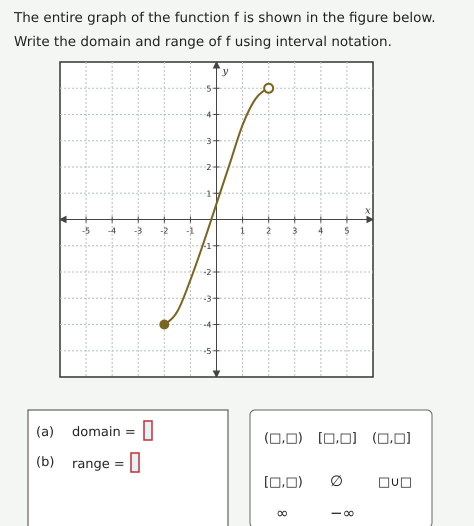  What do you see at coordinates (86, 231) in the screenshot?
I see `x-tick-label: -5` at bounding box center [86, 231].